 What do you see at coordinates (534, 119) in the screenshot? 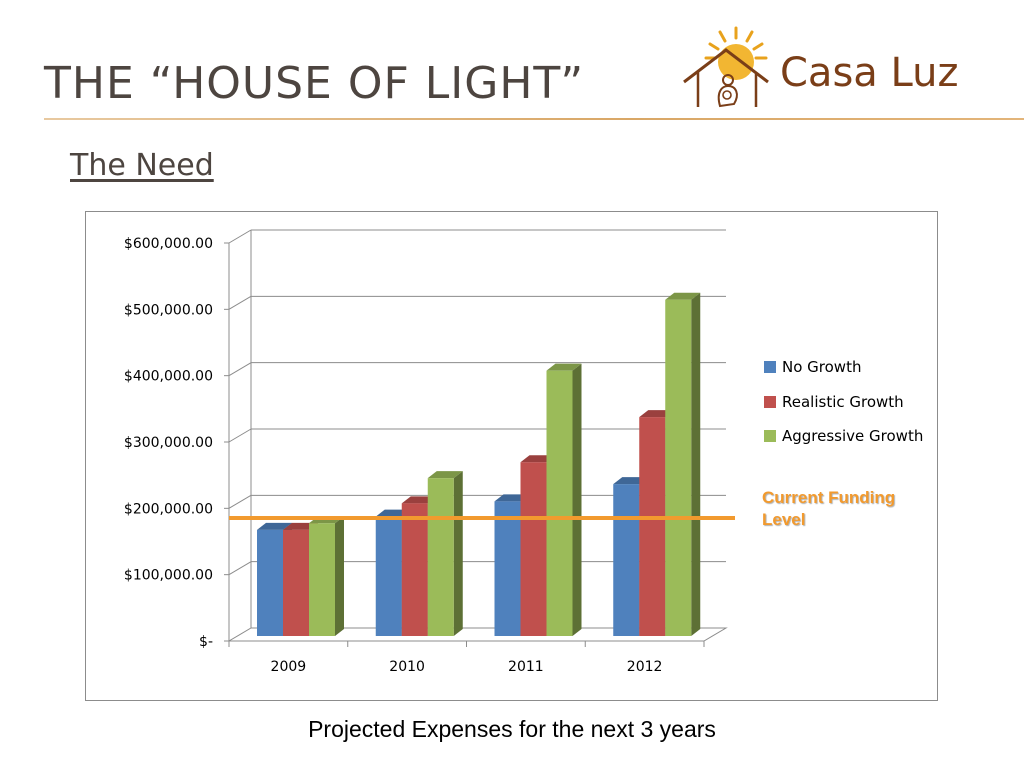
I see `title-divider` at bounding box center [534, 119].